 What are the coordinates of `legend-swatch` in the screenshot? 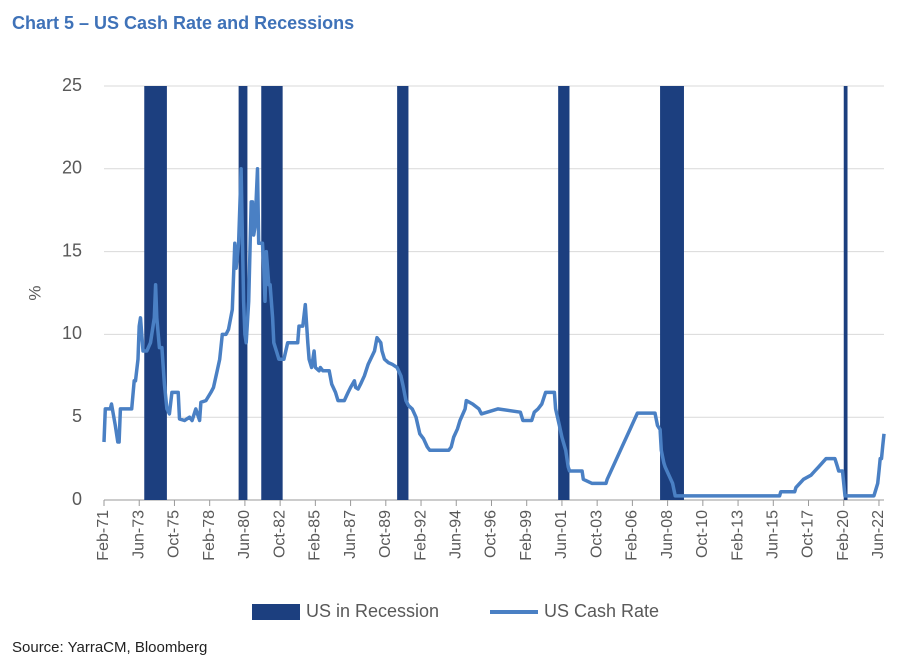 It's located at (276, 612).